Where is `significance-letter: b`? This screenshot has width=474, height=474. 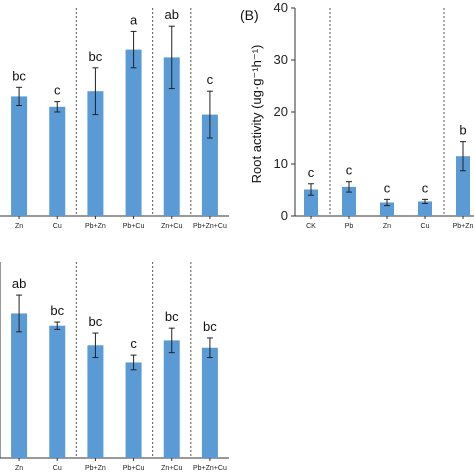
significance-letter: b is located at coordinates (462, 130).